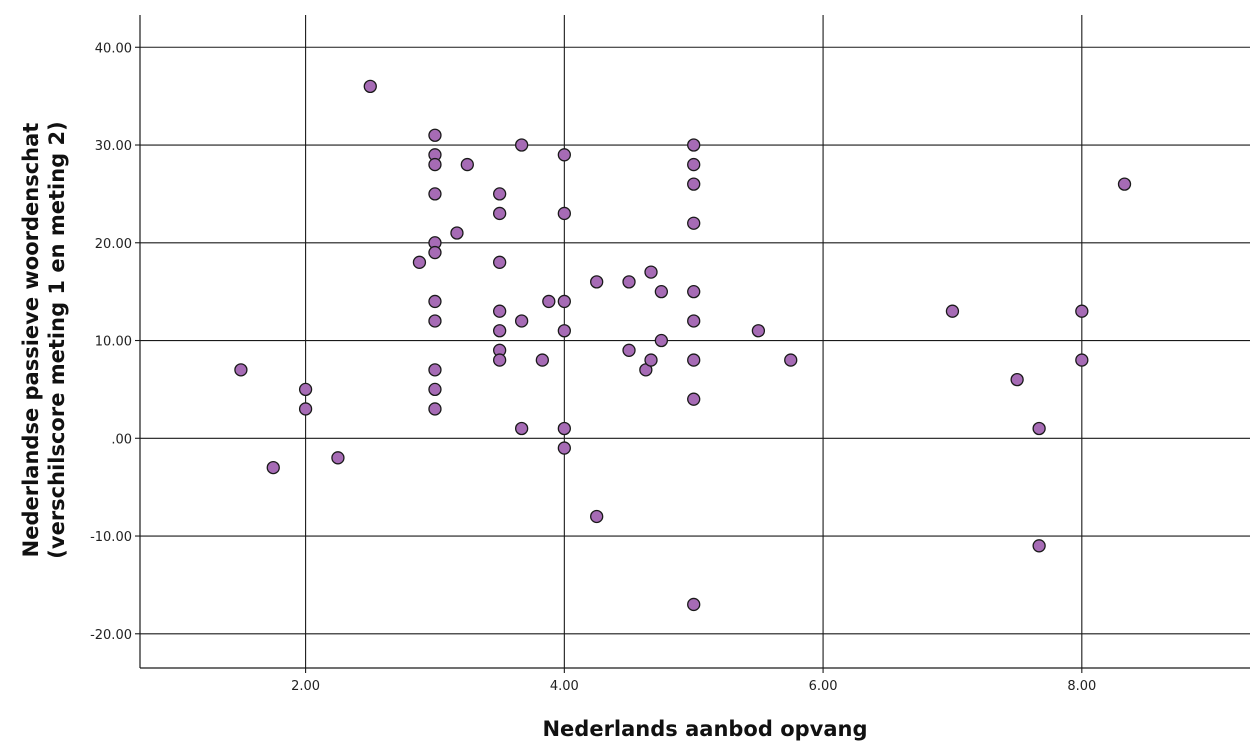  Describe the element at coordinates (57, 339) in the screenshot. I see `y-axis-title-line2: (verschilscore meting 1 en meting 2)` at that location.